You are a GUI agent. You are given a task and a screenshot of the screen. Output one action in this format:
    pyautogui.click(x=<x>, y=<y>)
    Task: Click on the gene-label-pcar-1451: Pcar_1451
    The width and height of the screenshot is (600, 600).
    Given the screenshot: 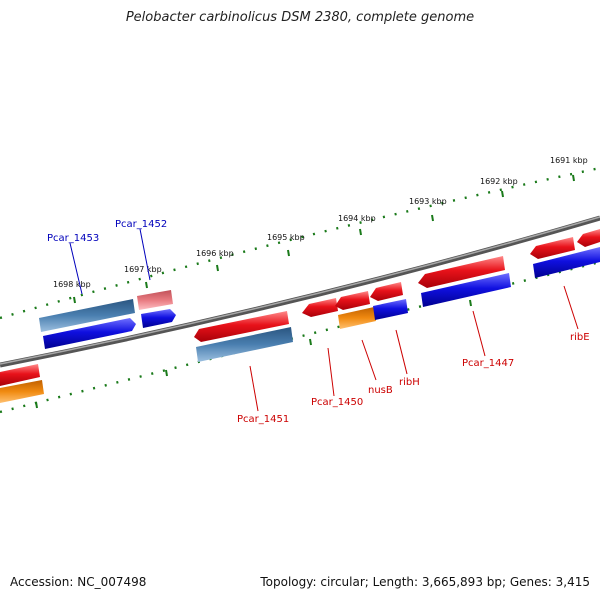 What is the action you would take?
    pyautogui.click(x=263, y=419)
    